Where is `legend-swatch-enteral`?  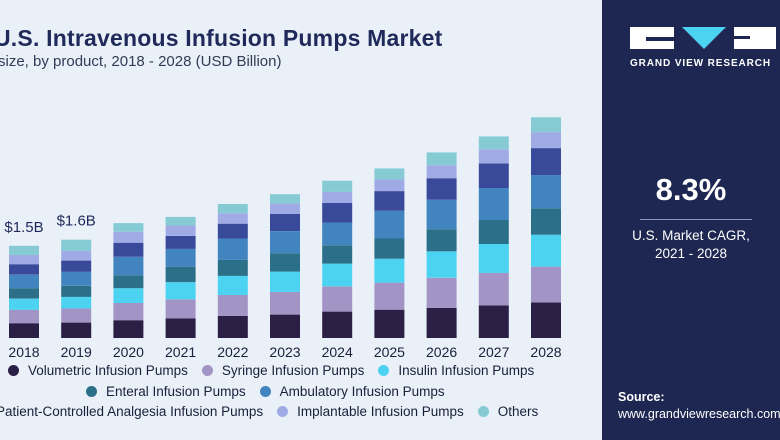
legend-swatch-enteral is located at coordinates (91, 391).